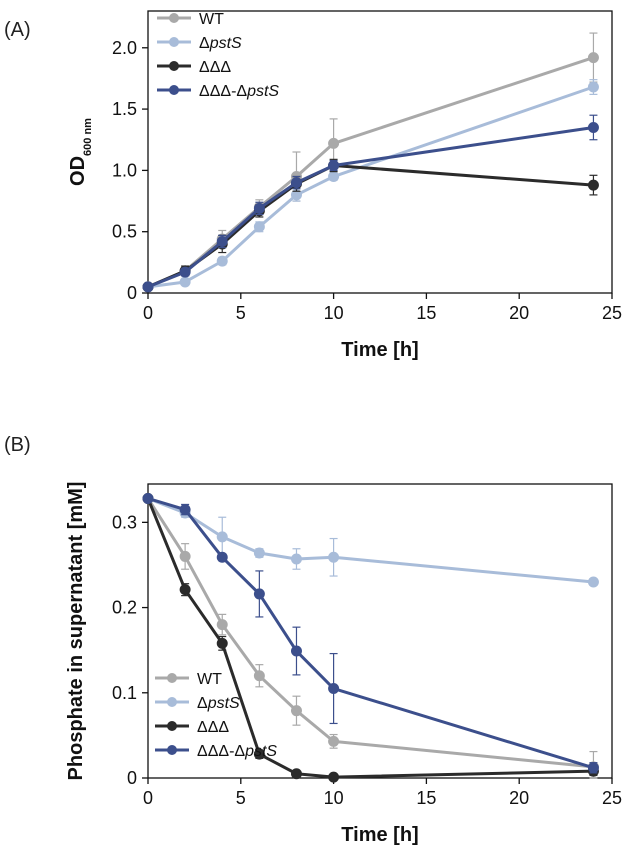  I want to click on y-tick-label: 0.1, so click(124, 693).